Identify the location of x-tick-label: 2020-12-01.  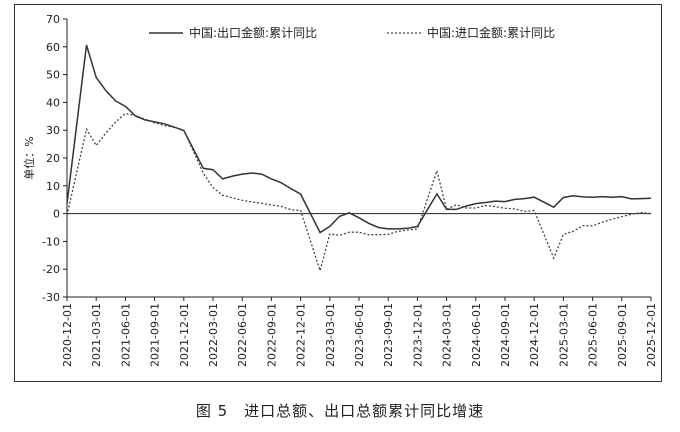
(67, 335).